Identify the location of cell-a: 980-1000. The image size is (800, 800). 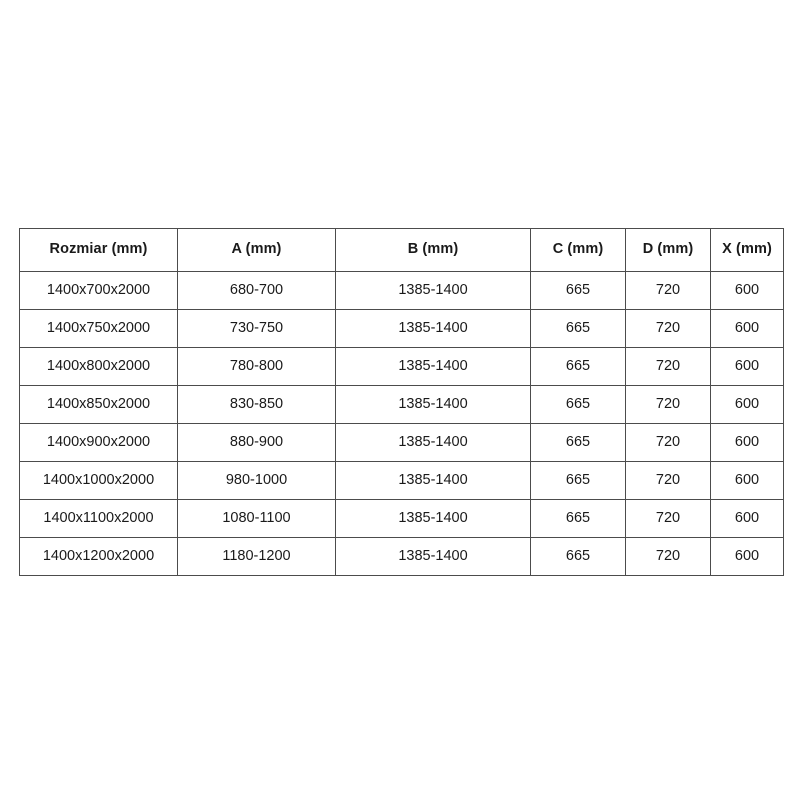
(256, 480).